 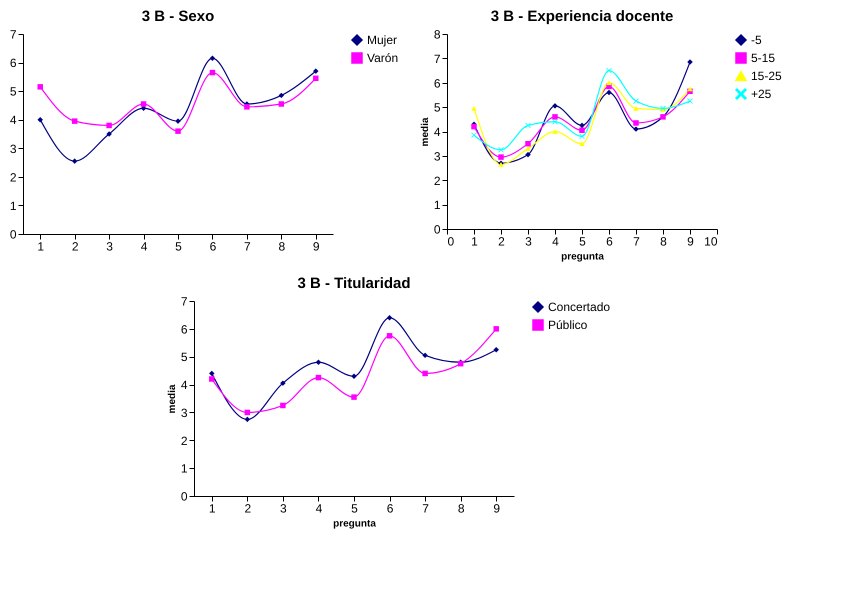 What do you see at coordinates (496, 509) in the screenshot?
I see `x-tick-label: 9` at bounding box center [496, 509].